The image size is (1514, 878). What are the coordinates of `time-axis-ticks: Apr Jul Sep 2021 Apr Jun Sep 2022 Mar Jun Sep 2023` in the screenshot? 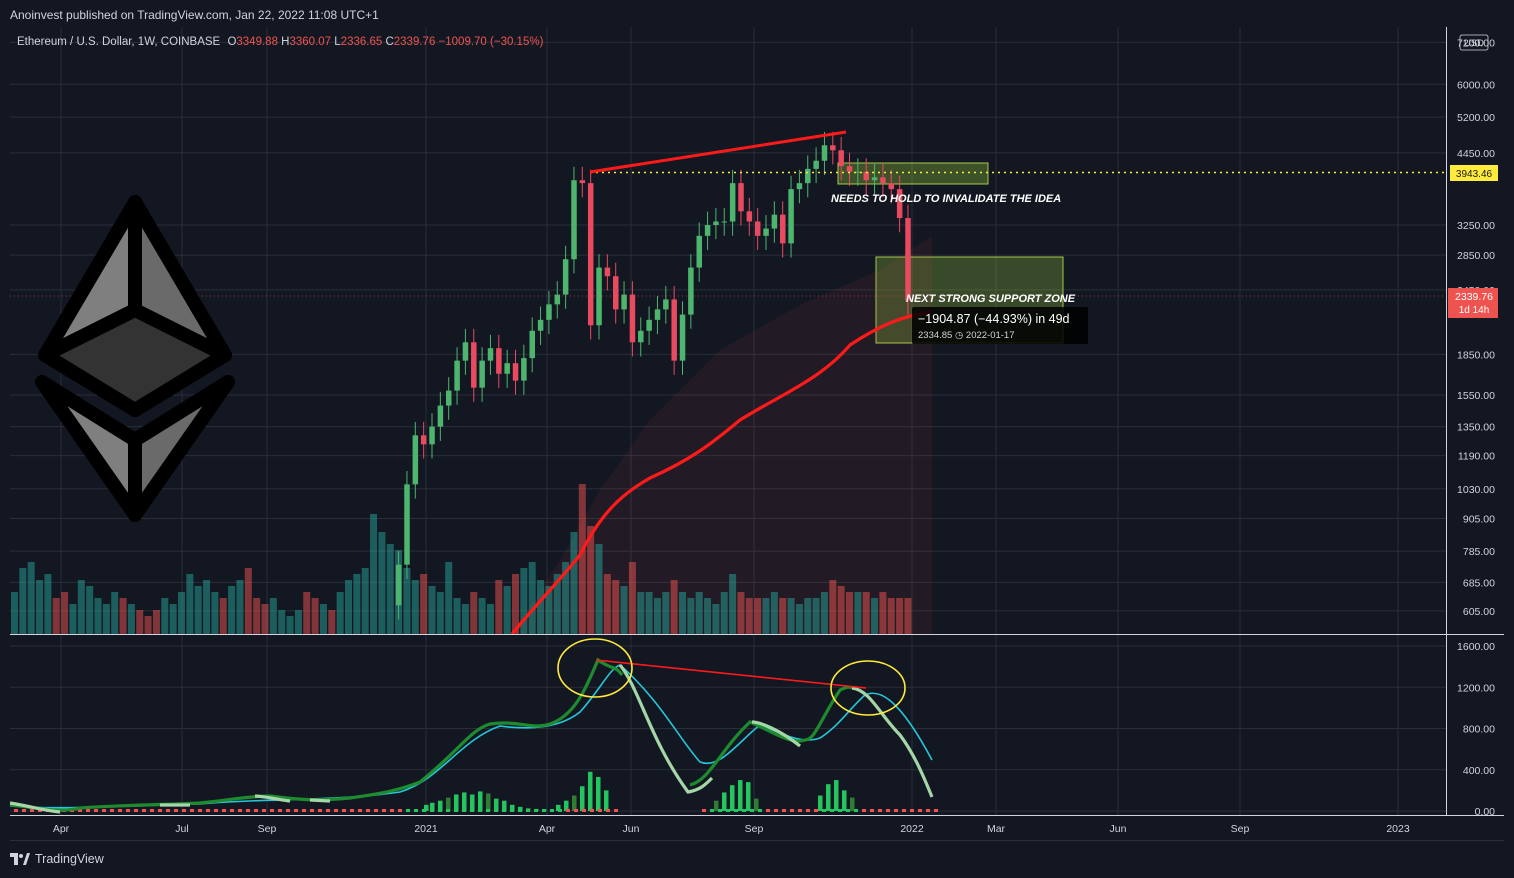 It's located at (731, 829).